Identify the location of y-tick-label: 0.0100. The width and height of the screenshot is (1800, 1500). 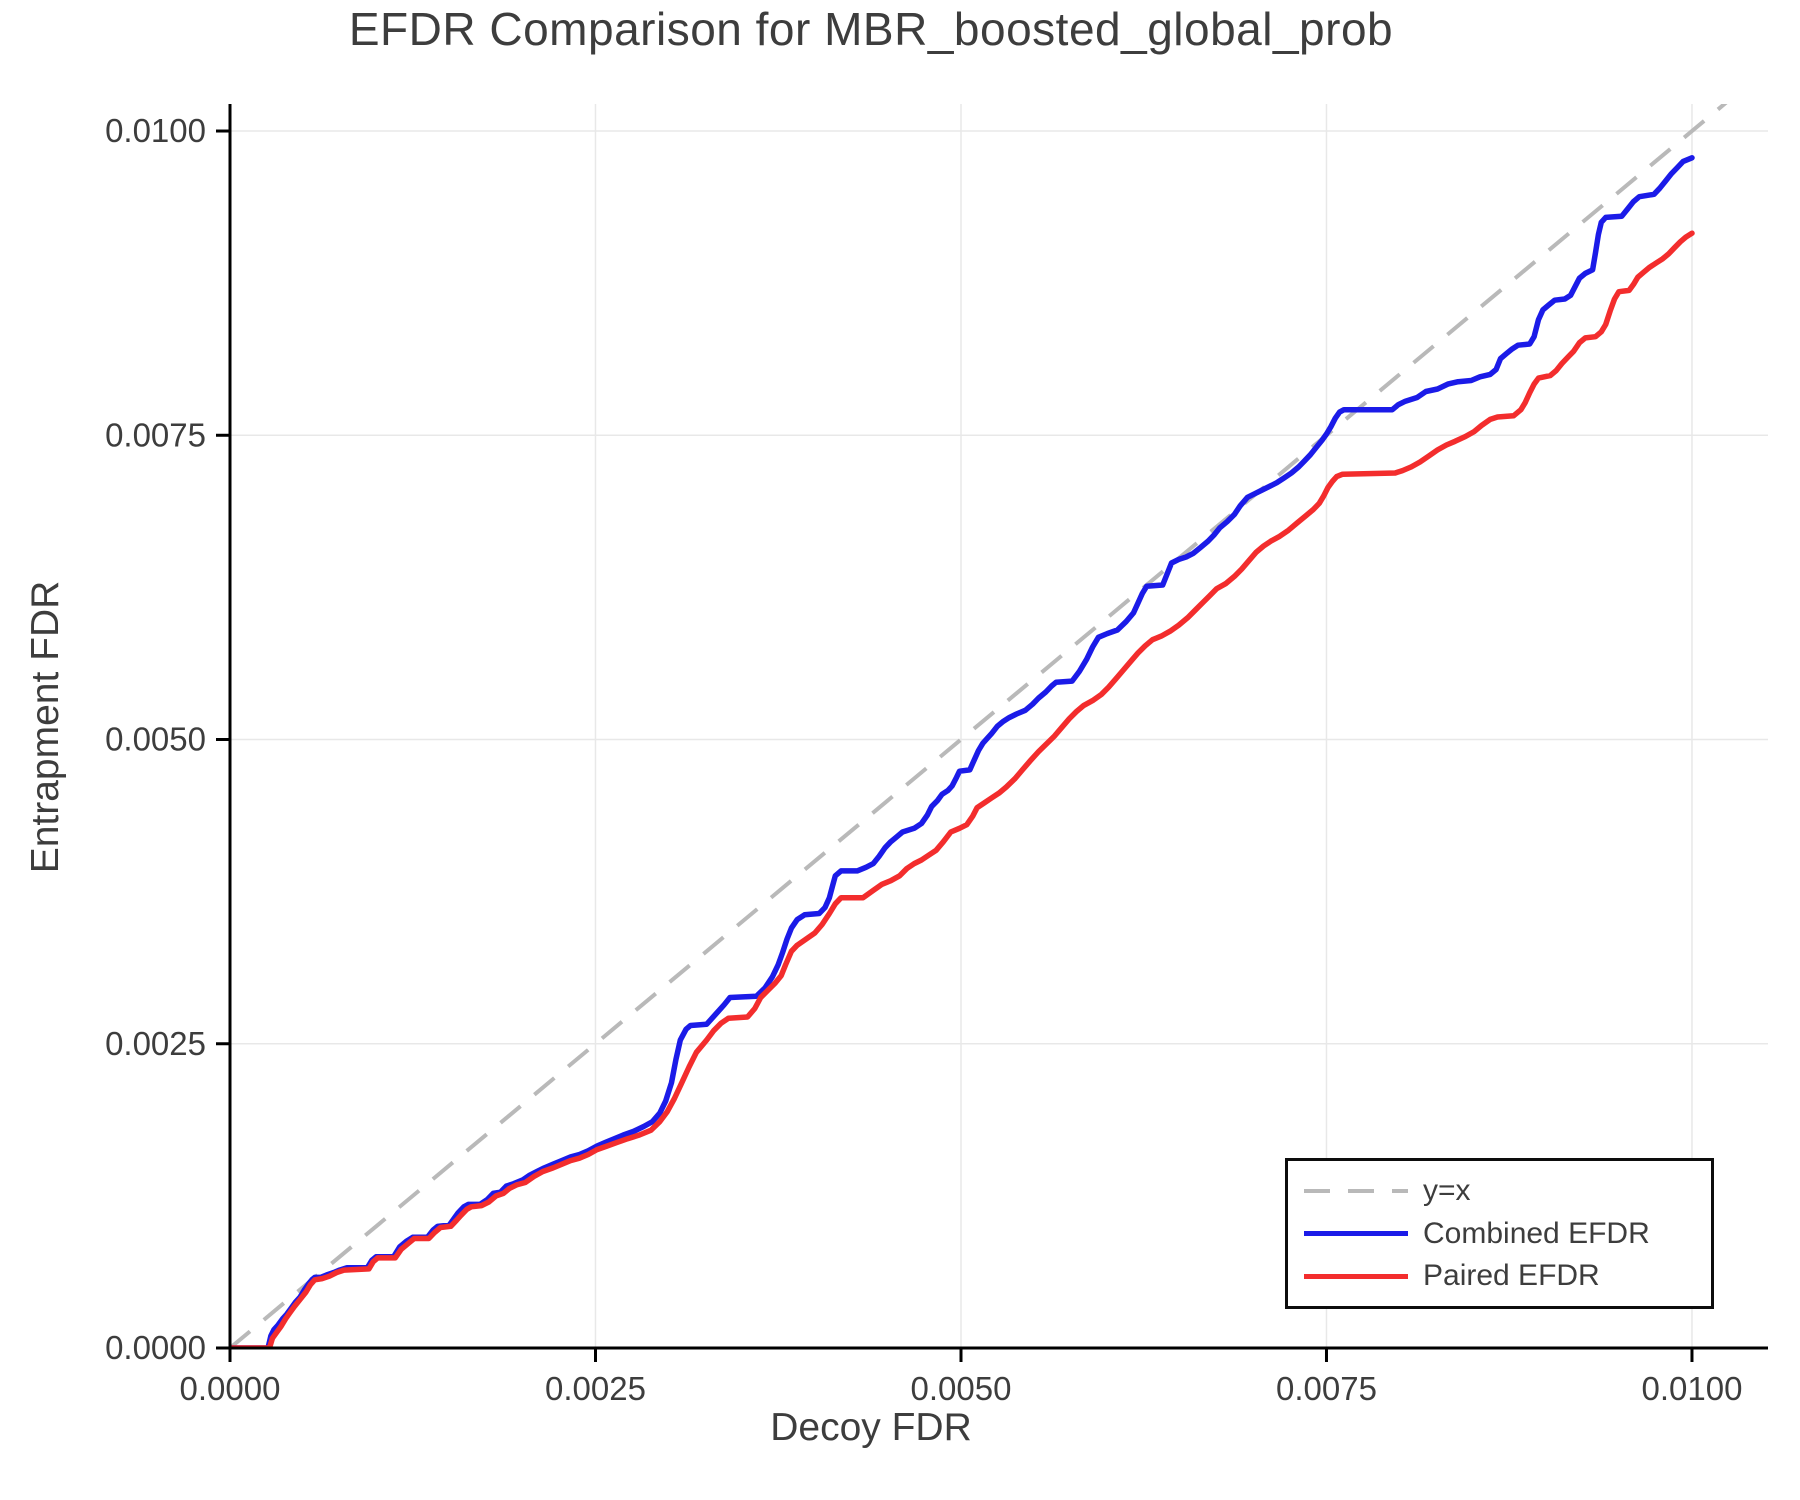
(155, 130).